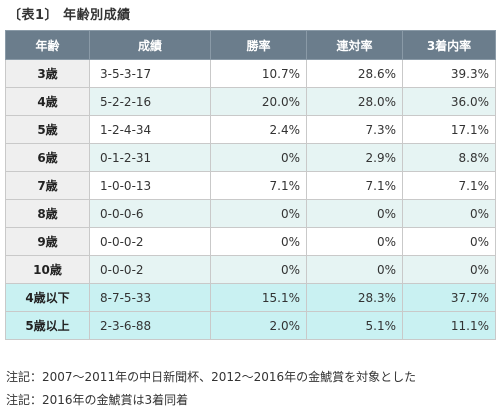 The height and width of the screenshot is (413, 500). What do you see at coordinates (258, 297) in the screenshot?
I see `win-rate-cell: 15.1%` at bounding box center [258, 297].